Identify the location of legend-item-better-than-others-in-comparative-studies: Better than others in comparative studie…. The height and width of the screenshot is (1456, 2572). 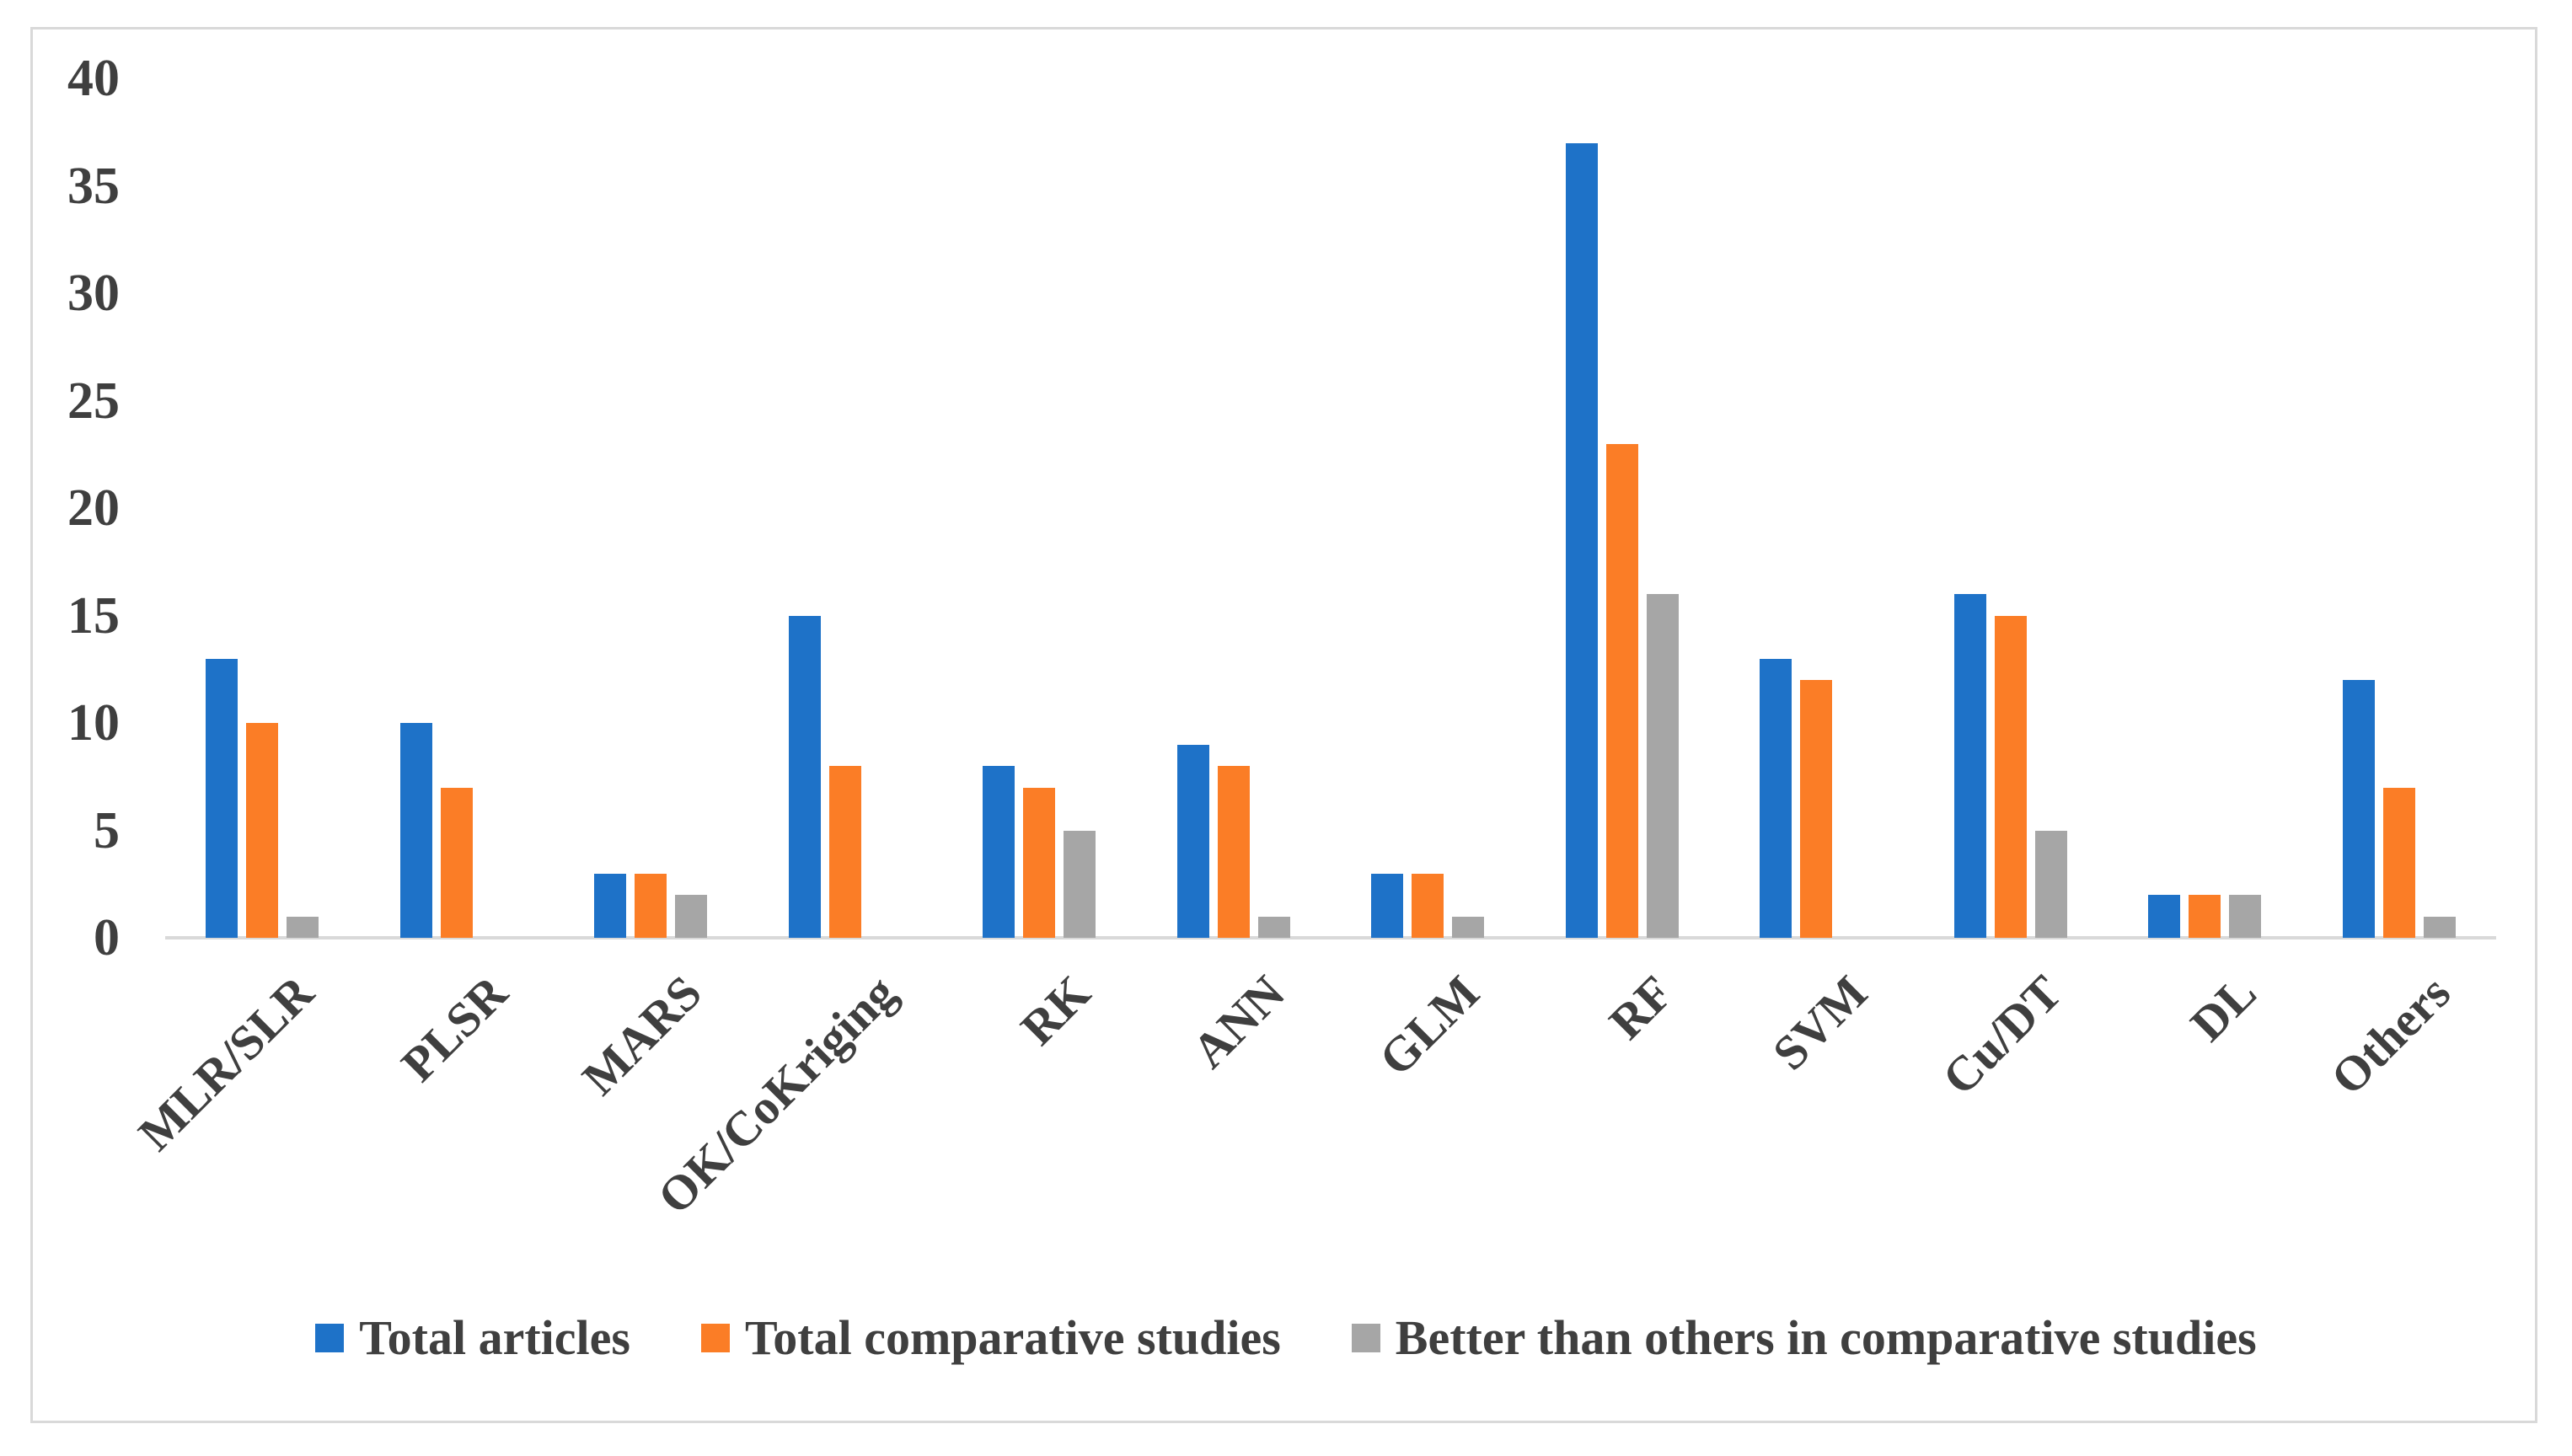
(1804, 1337).